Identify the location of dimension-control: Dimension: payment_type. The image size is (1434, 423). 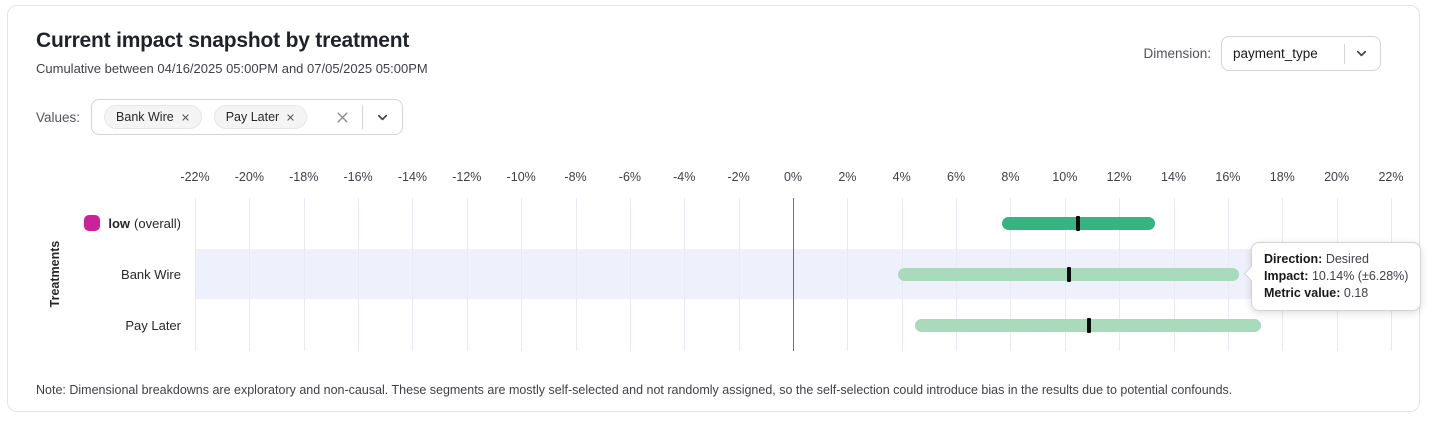
(1262, 53).